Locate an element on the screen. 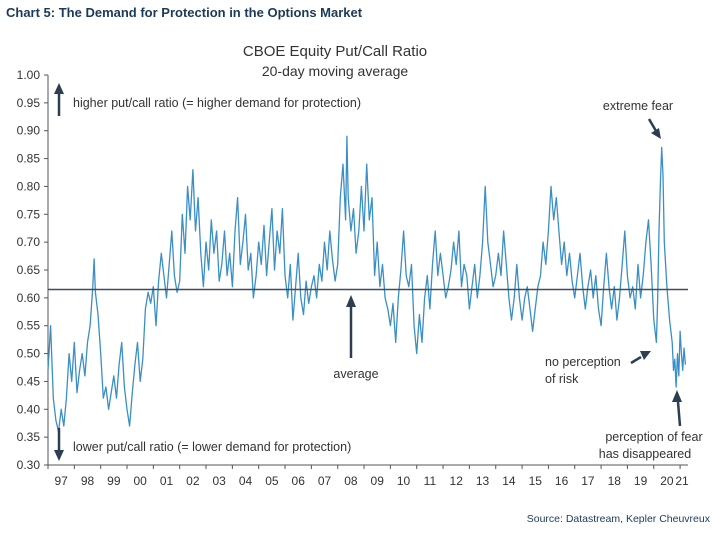 This screenshot has width=718, height=533. y-tick-label: 0.85 is located at coordinates (29, 159).